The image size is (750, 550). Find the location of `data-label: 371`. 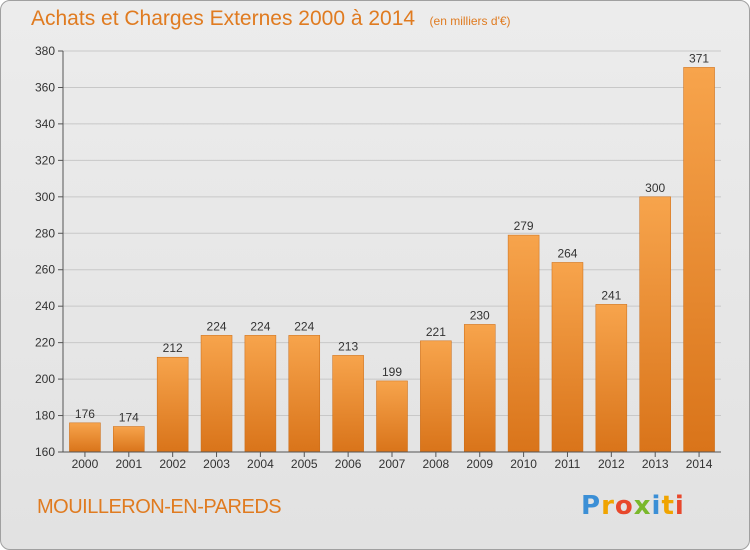

data-label: 371 is located at coordinates (699, 58).